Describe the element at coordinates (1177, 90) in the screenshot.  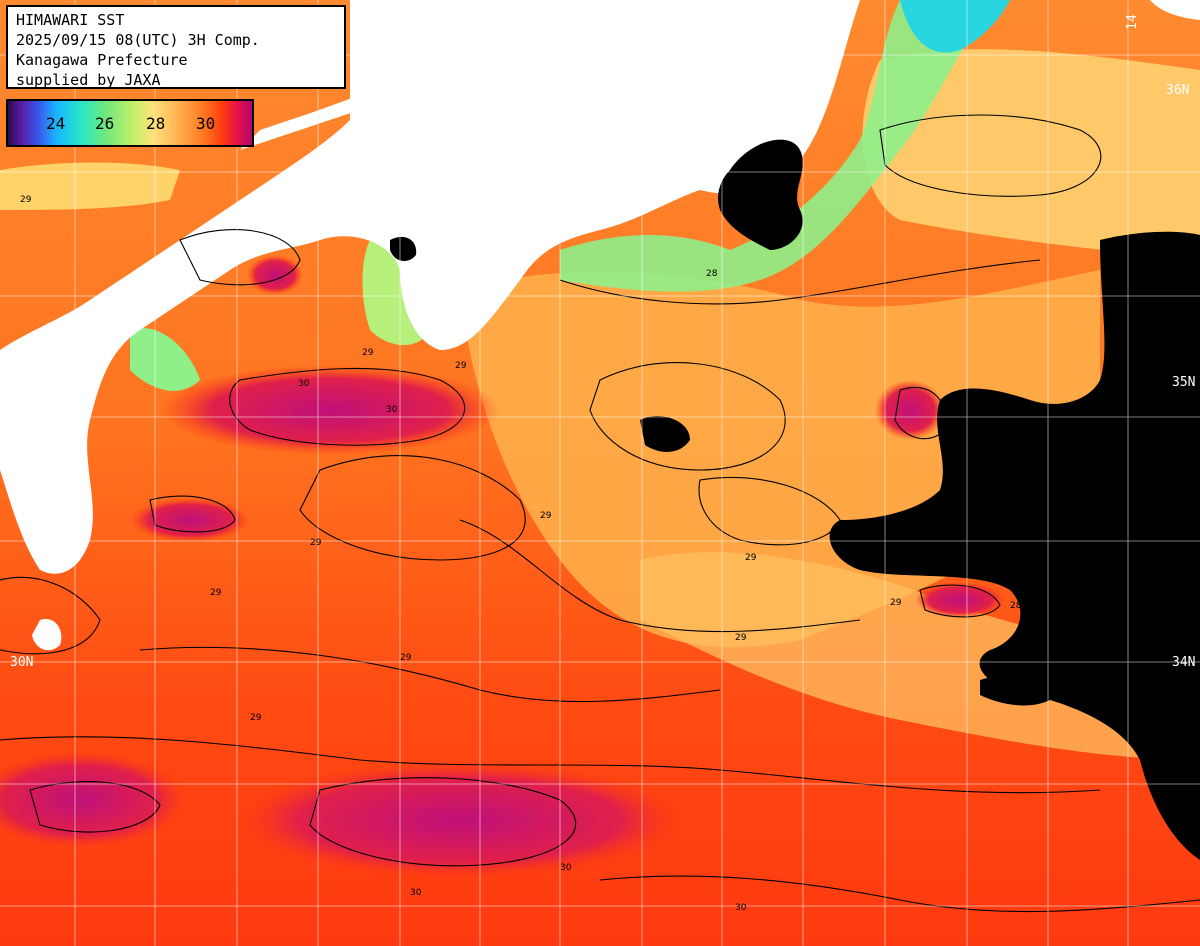
I see `lat-label-36n: 36N` at that location.